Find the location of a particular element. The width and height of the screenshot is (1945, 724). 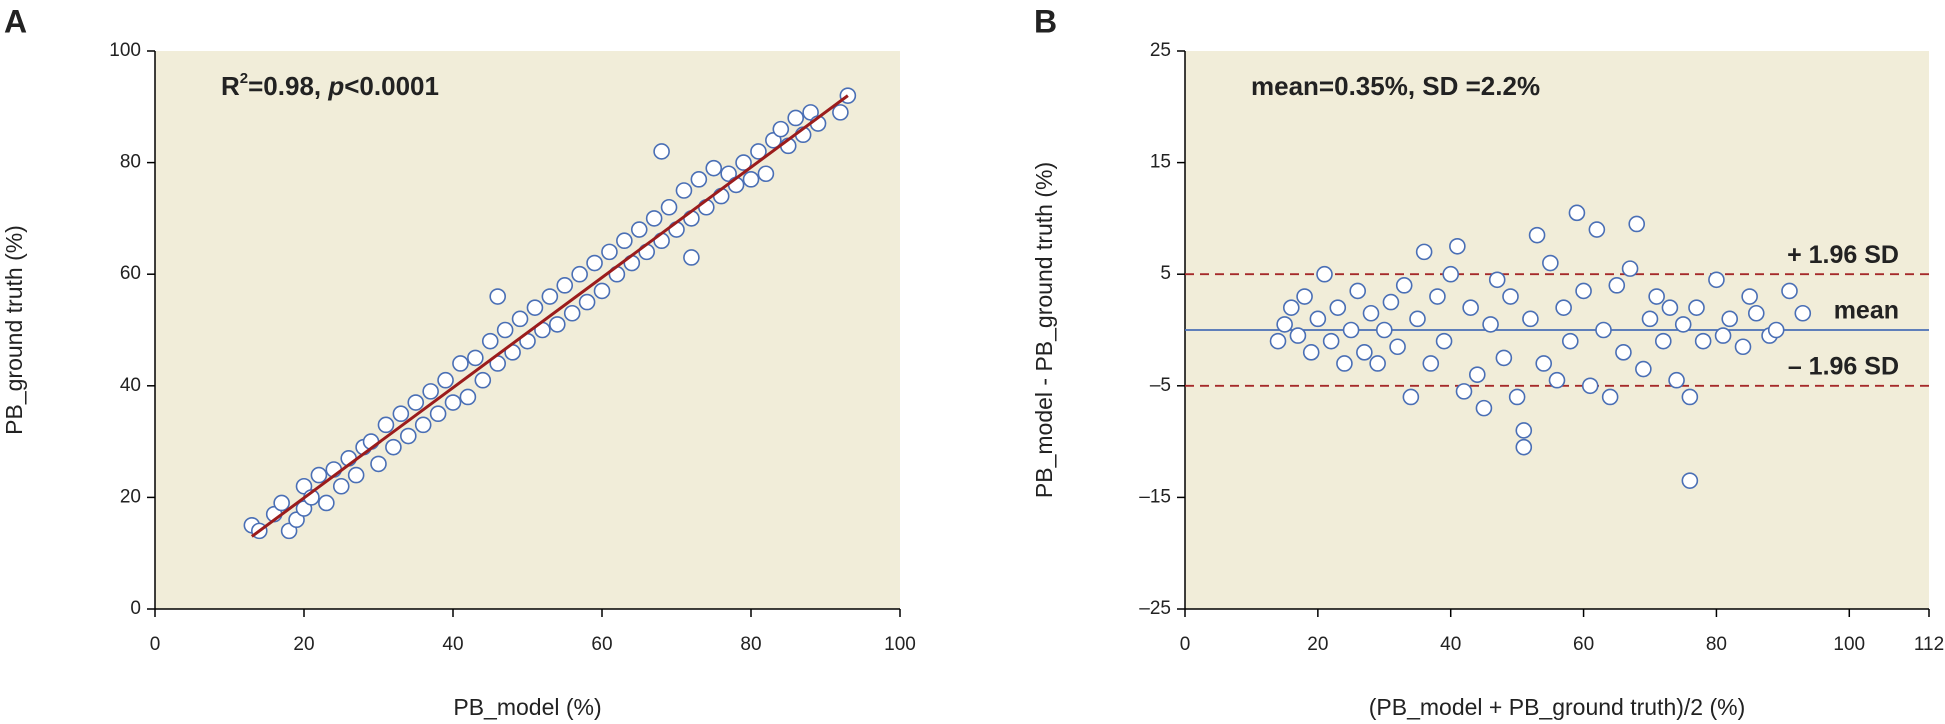

y-axis-title: PB_model - PB_ground truth (%) is located at coordinates (1044, 330).